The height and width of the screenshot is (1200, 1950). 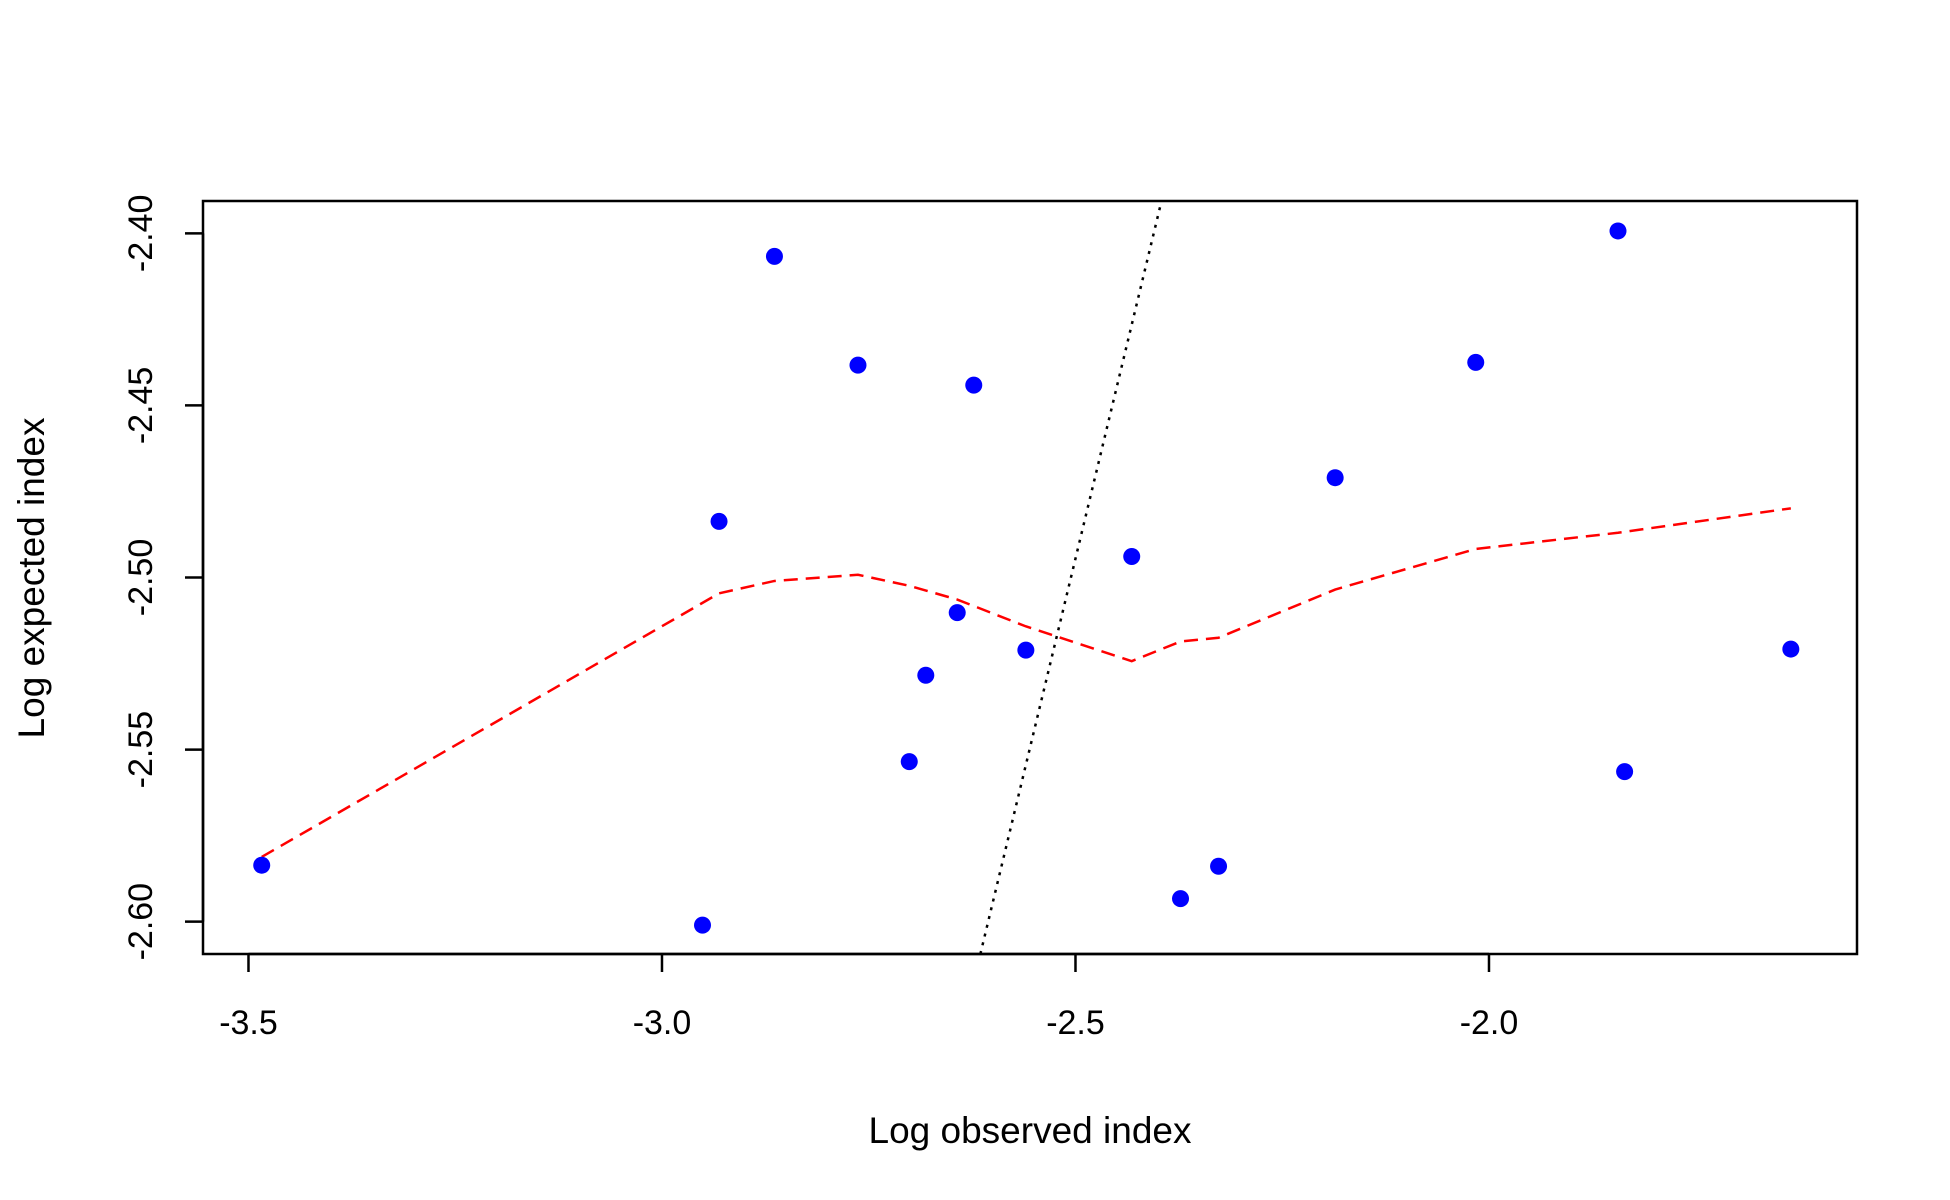 What do you see at coordinates (1030, 1130) in the screenshot?
I see `x-axis-title: Log observed index` at bounding box center [1030, 1130].